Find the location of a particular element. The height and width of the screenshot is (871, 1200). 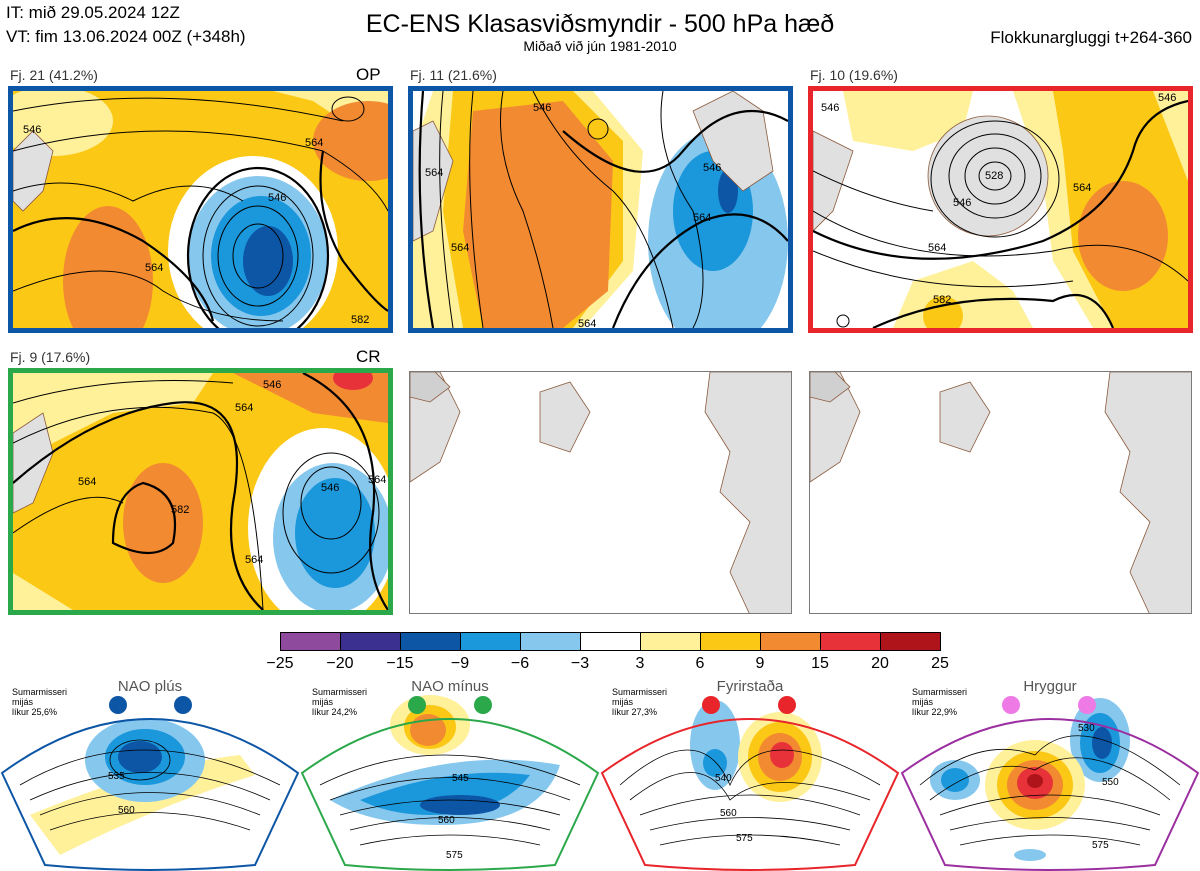

regime-nao-plus-contour-label-2: 560 is located at coordinates (126, 810).